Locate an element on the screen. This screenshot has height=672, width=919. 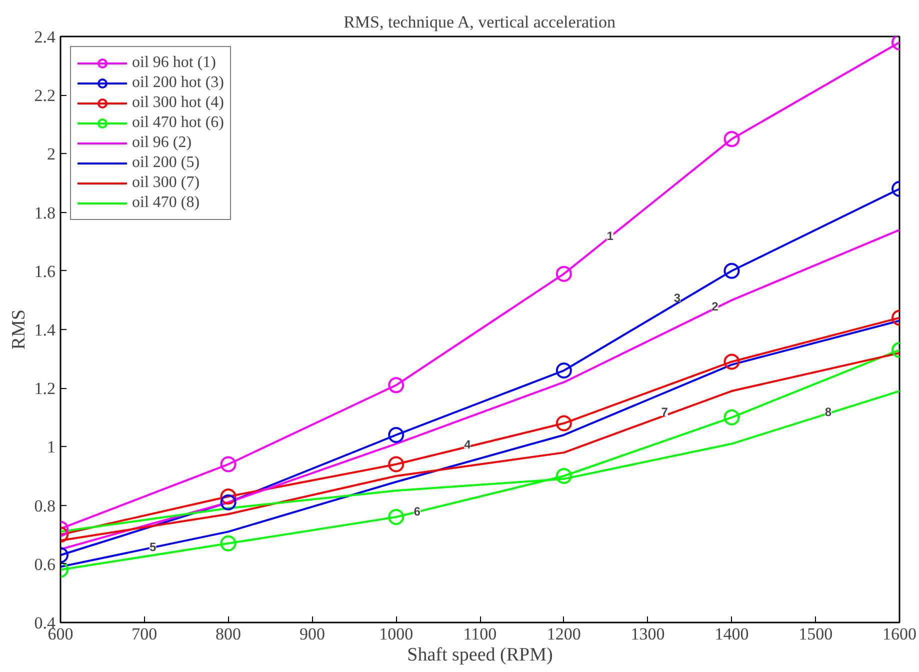
x-tick-label: 1000 is located at coordinates (396, 634).